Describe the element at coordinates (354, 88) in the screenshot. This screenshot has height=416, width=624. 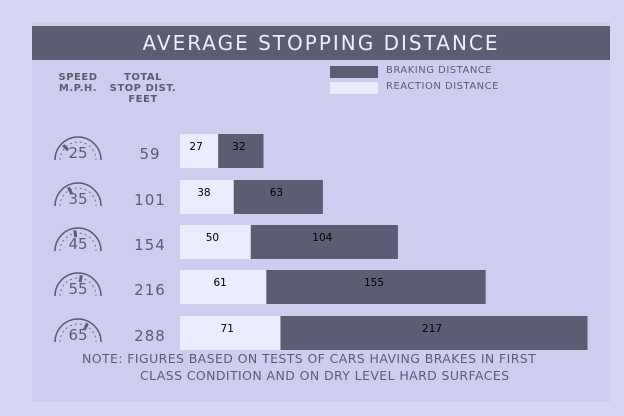
I see `legend-swatch-reaction` at that location.